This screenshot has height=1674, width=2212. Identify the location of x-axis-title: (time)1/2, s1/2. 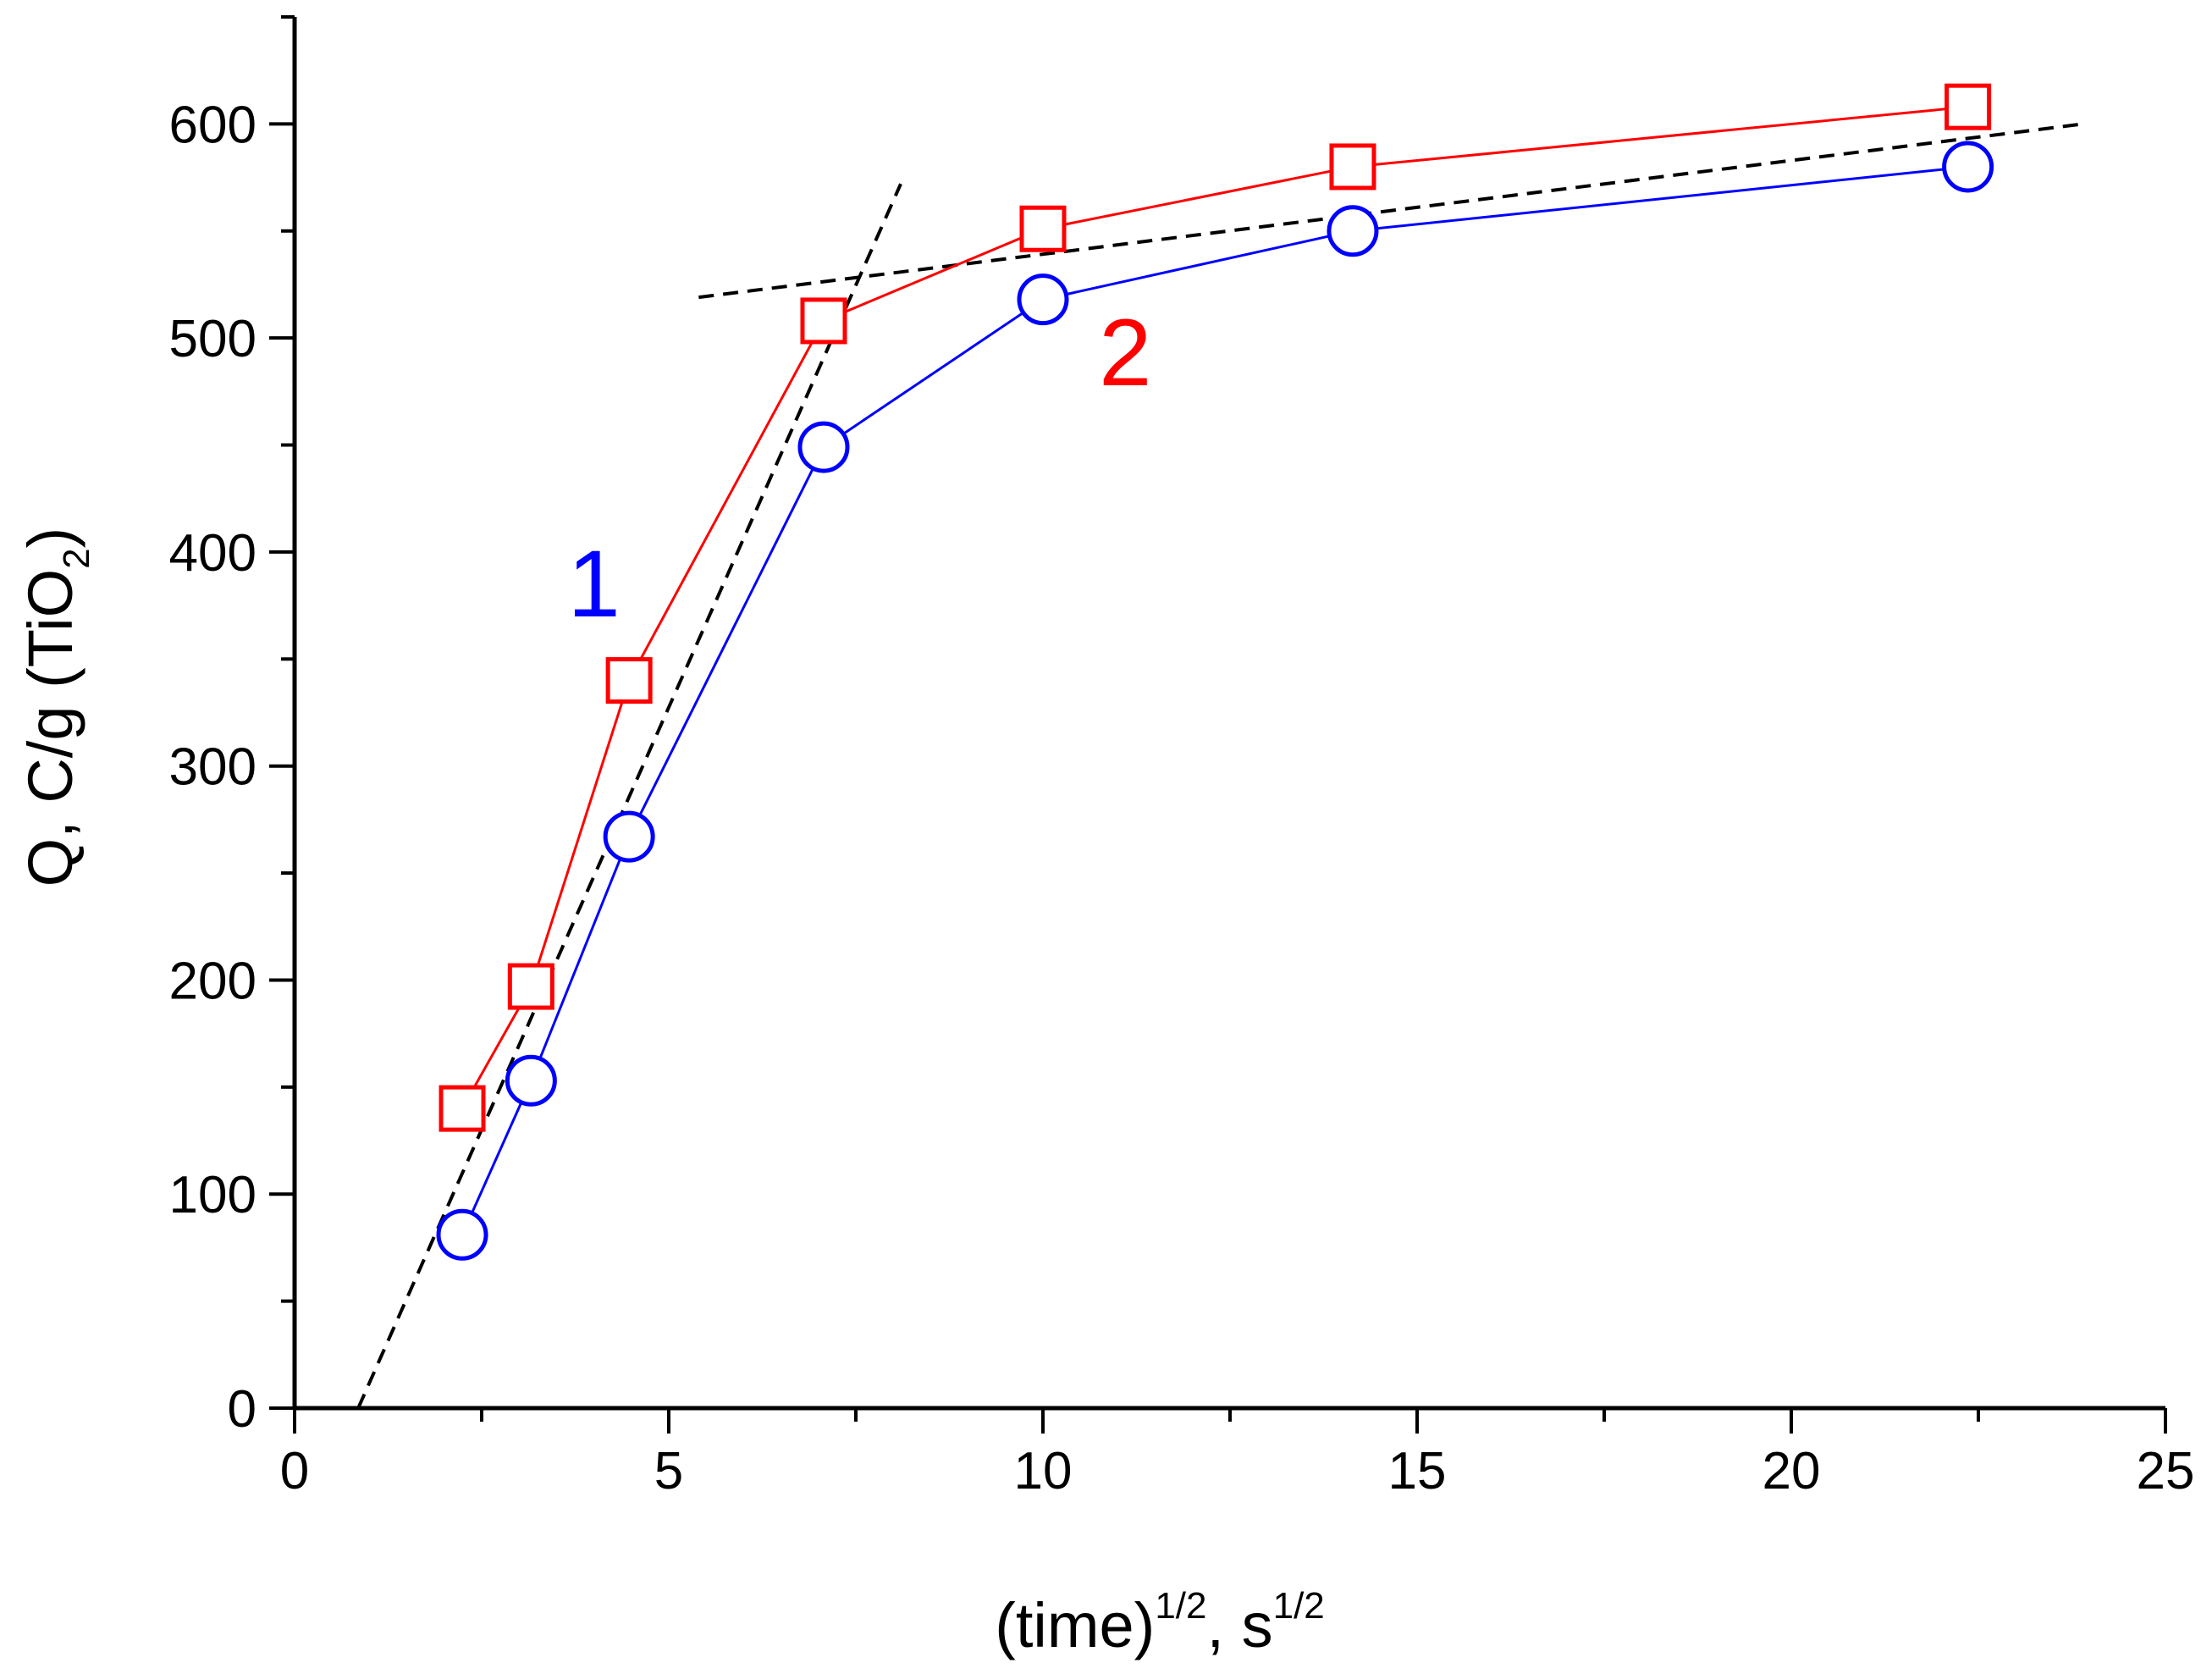
(1160, 1622).